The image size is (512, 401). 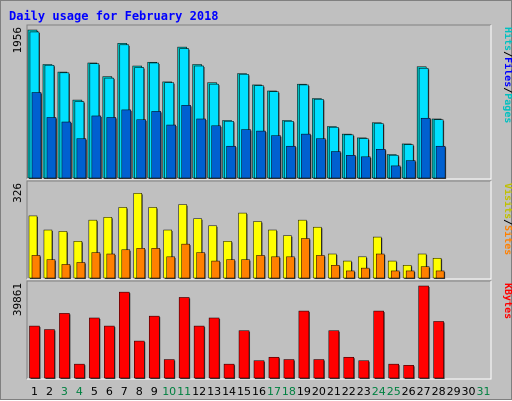 I want to click on side-legend: Visits/Sites, so click(x=507, y=219).